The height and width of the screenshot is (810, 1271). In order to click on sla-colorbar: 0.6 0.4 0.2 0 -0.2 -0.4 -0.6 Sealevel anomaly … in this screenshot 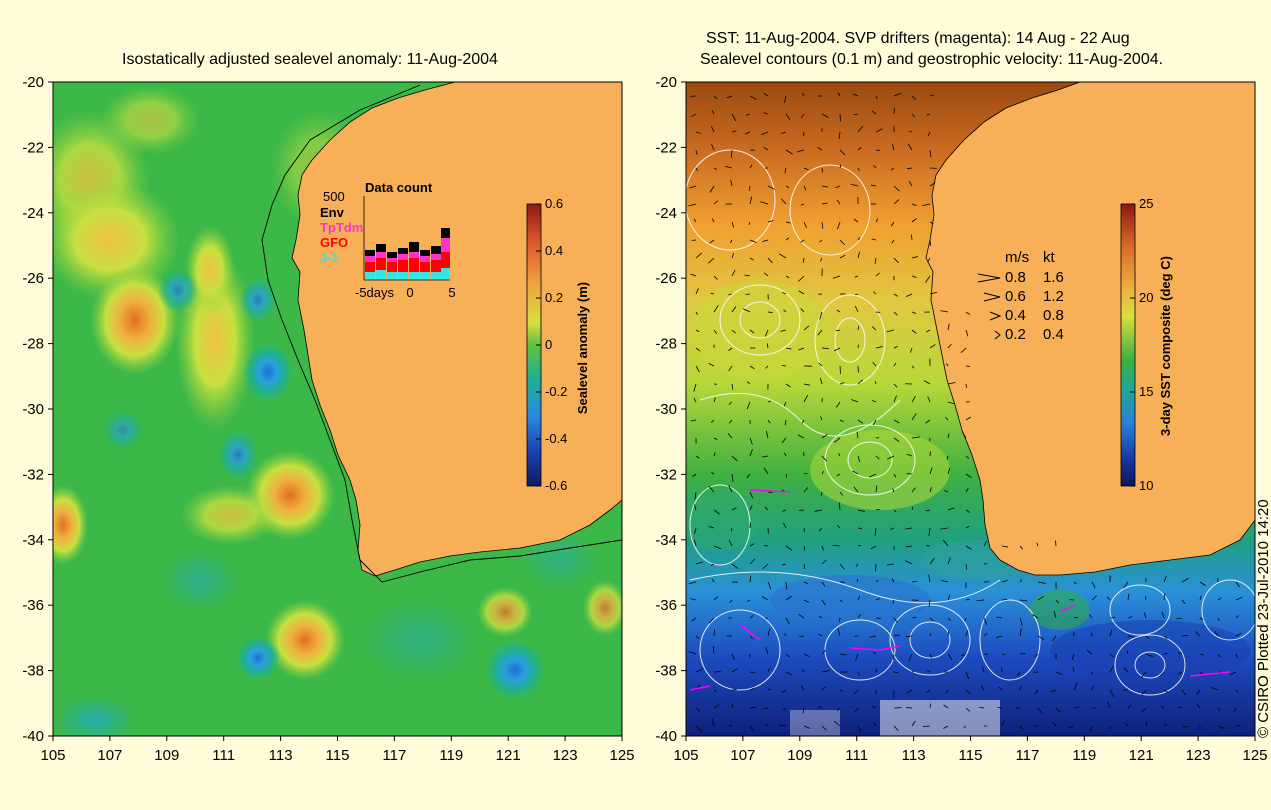, I will do `click(558, 344)`.